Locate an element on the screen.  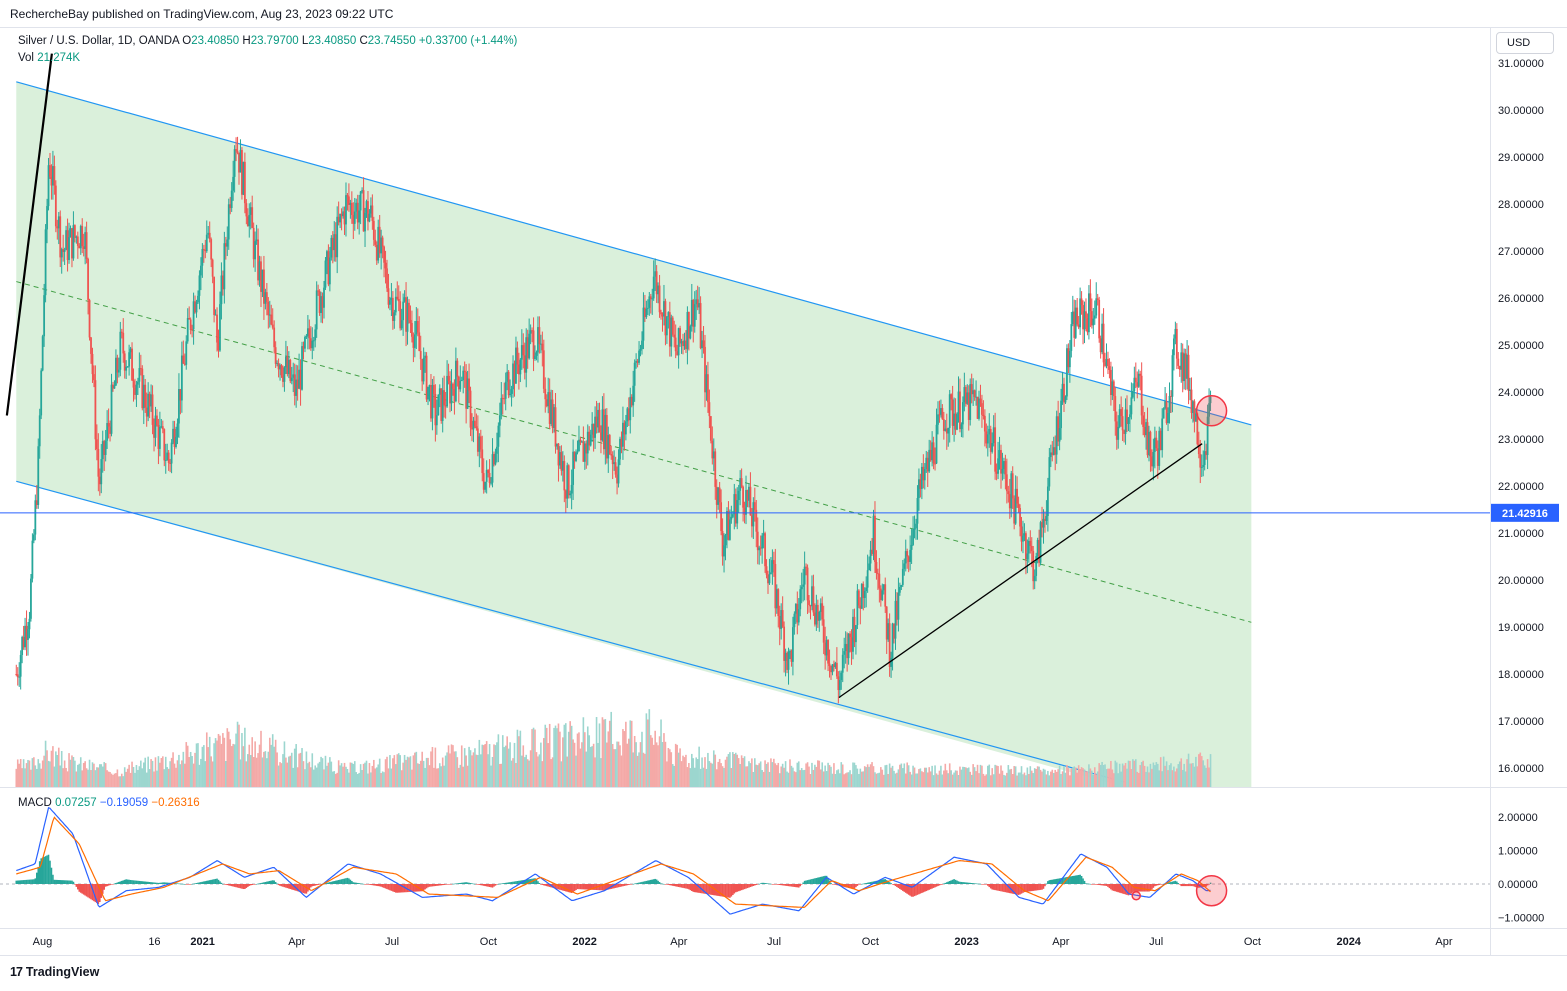
currency-button: USD is located at coordinates (1525, 43).